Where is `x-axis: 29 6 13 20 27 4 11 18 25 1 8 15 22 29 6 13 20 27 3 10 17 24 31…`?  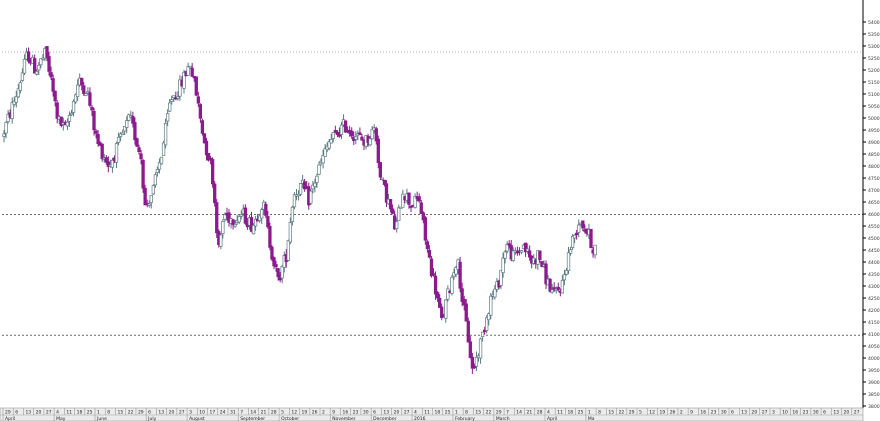
x-axis: 29 6 13 20 27 4 11 18 25 1 8 15 22 29 6 13 20 27 3 10 17 24 31… is located at coordinates (432, 414).